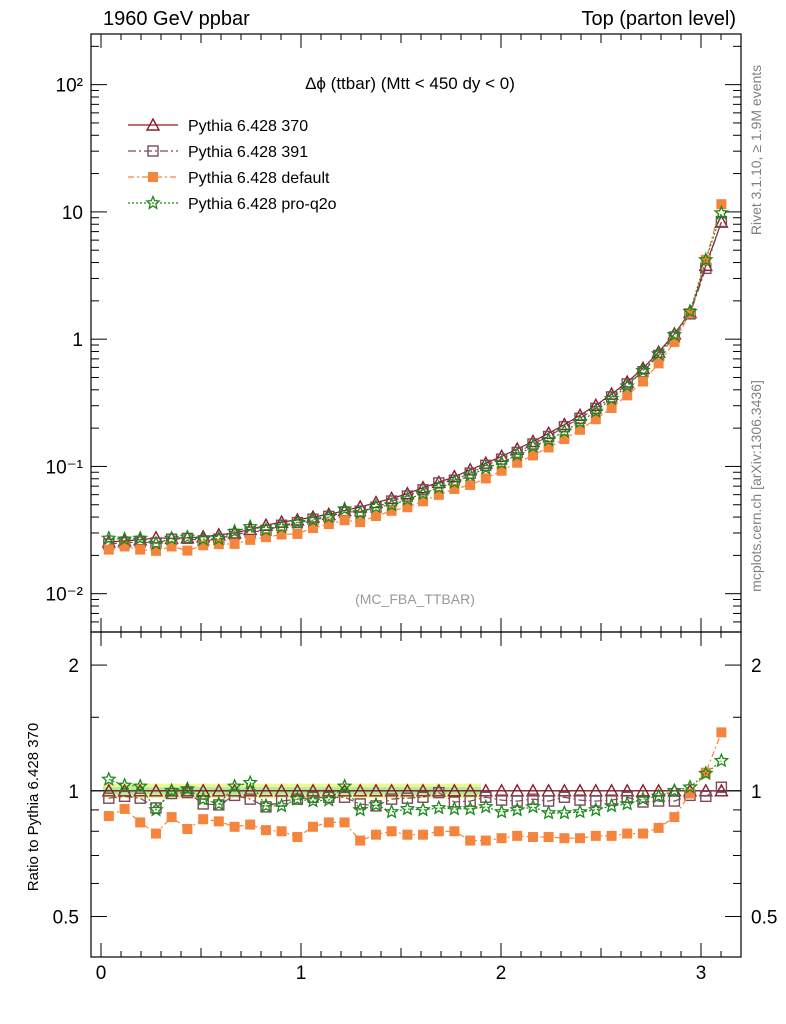  What do you see at coordinates (721, 204) in the screenshot?
I see `data-point: Pythia 6.428 default: 11.5` at bounding box center [721, 204].